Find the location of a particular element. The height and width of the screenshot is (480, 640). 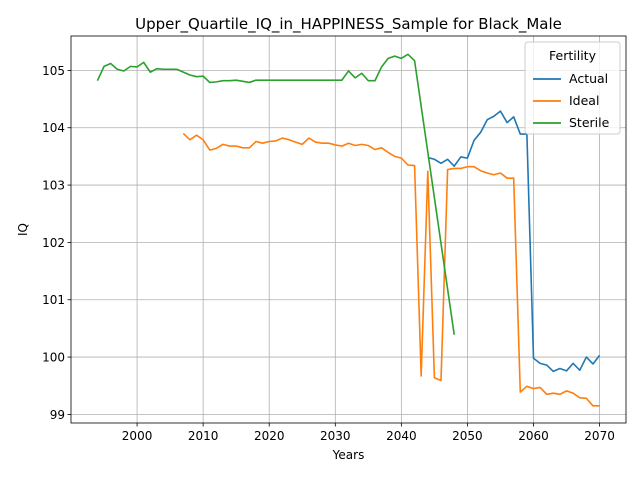

legend: Fertility Actual Ideal Sterile is located at coordinates (572, 88).